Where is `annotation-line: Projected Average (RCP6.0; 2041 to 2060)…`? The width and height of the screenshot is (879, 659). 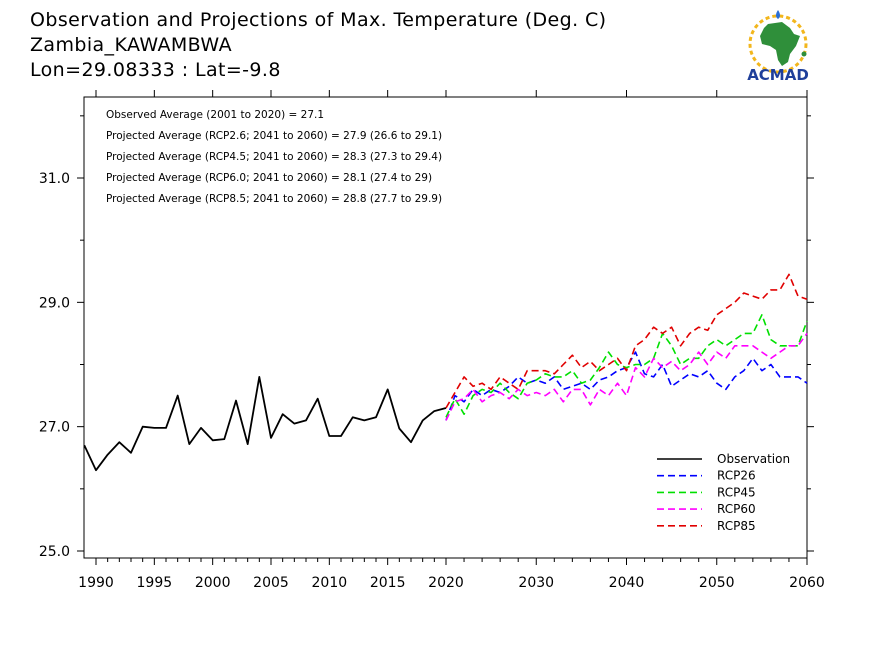 annotation-line: Projected Average (RCP6.0; 2041 to 2060)… is located at coordinates (269, 178).